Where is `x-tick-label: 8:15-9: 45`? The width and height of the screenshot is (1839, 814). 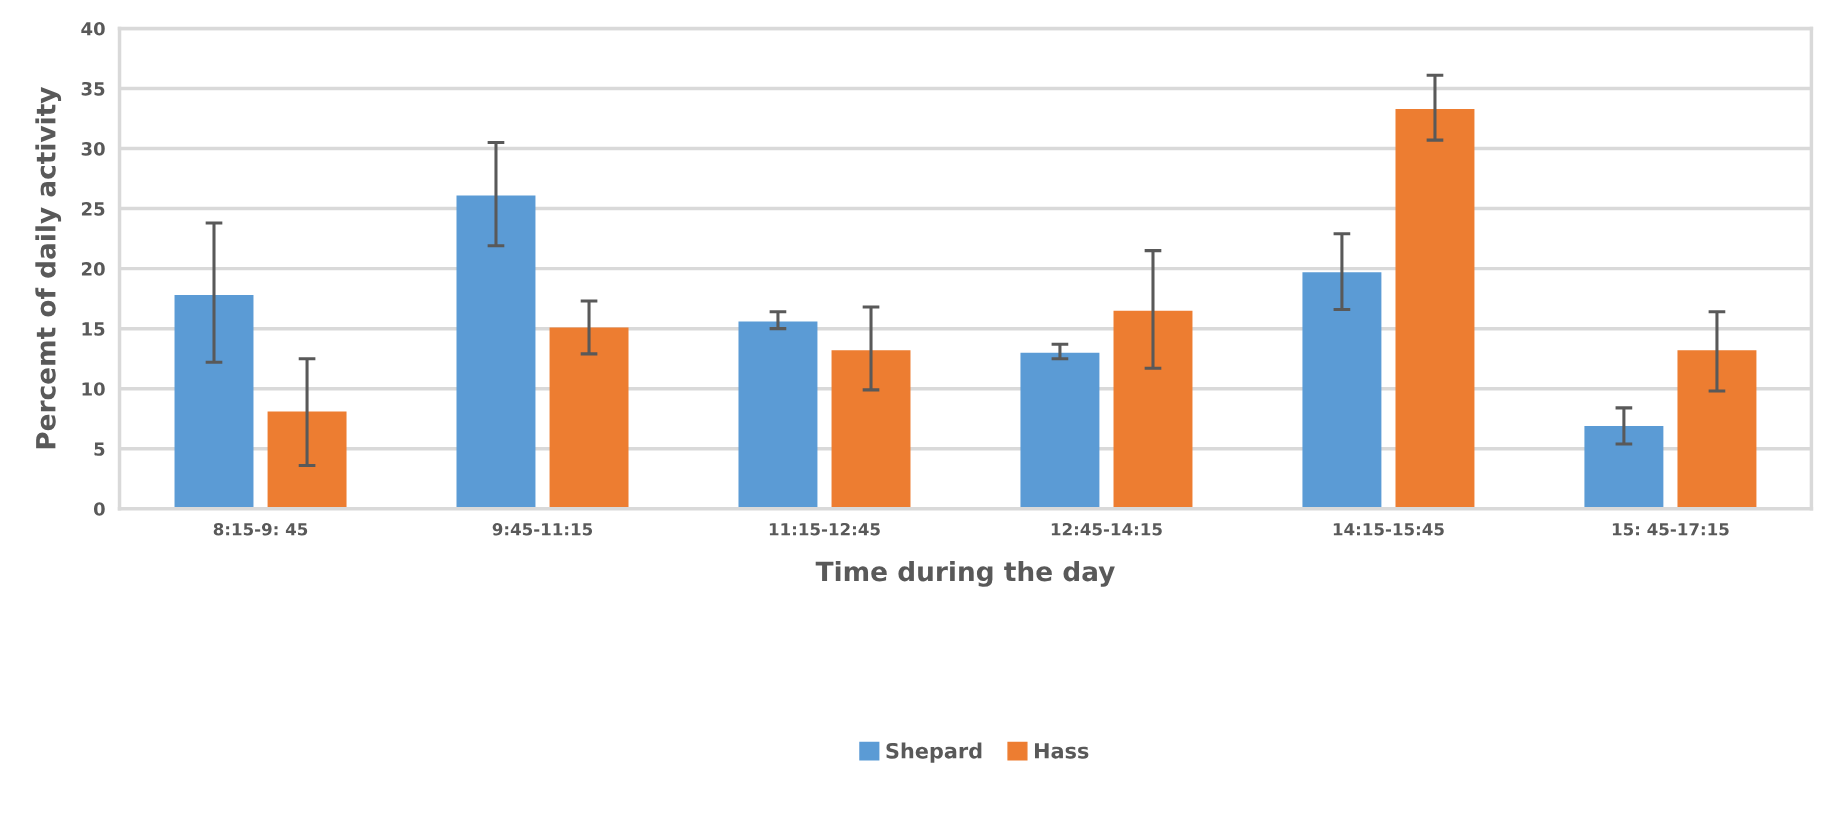 x-tick-label: 8:15-9: 45 is located at coordinates (260, 529).